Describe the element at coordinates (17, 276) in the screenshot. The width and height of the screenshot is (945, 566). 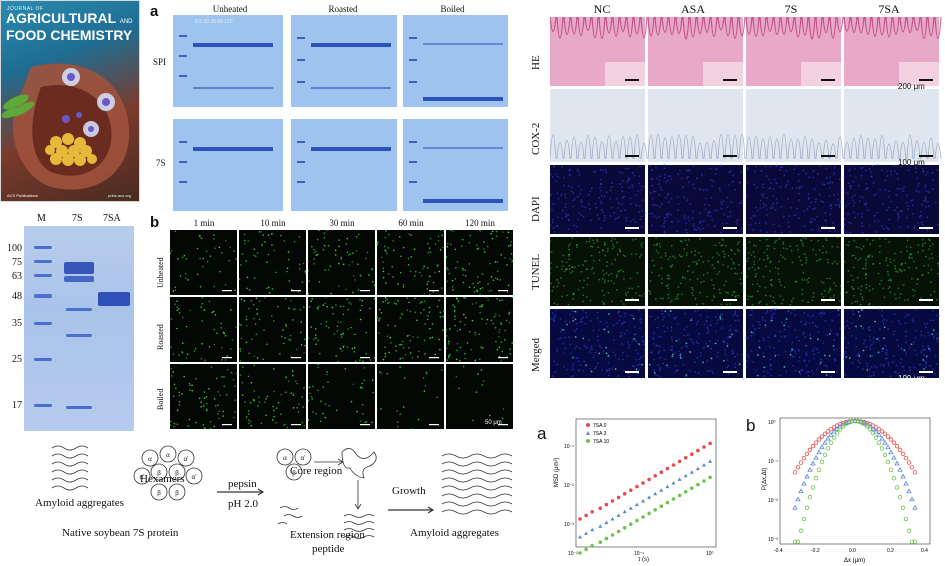
I see `mw-marker: 63` at that location.